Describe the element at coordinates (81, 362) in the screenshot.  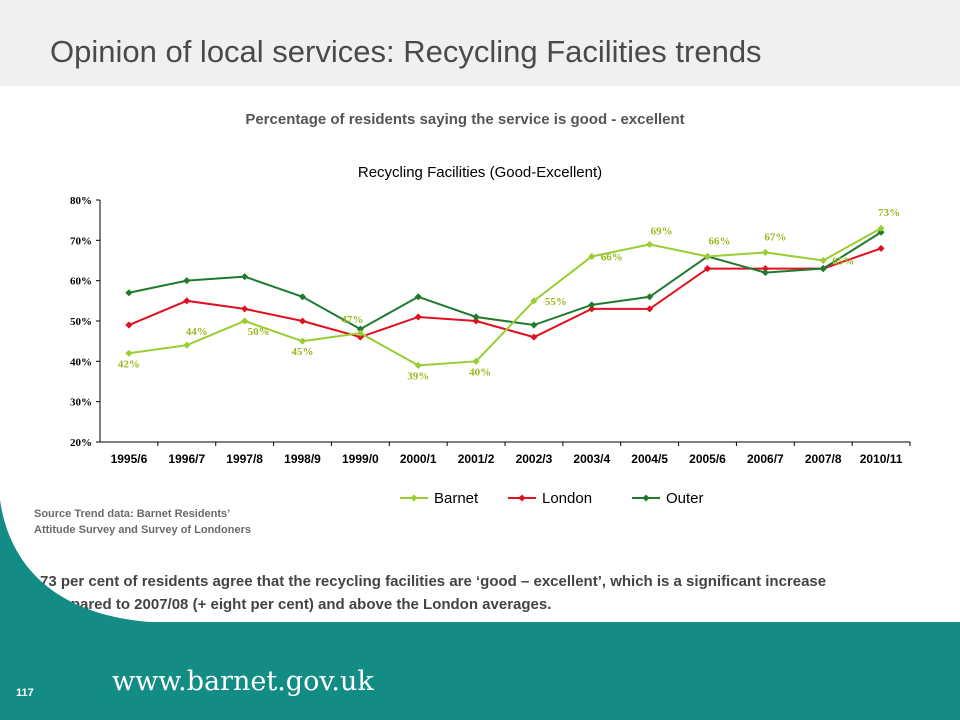
I see `y-tick-label: 40%` at that location.